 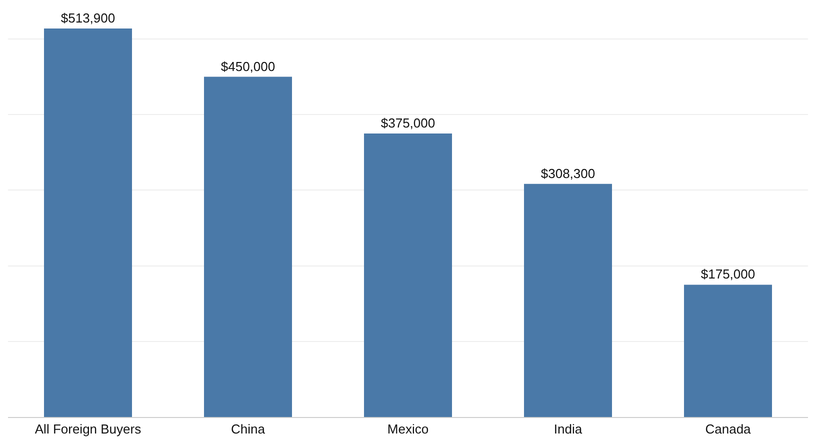 I want to click on x-tick-label: India, so click(x=568, y=429).